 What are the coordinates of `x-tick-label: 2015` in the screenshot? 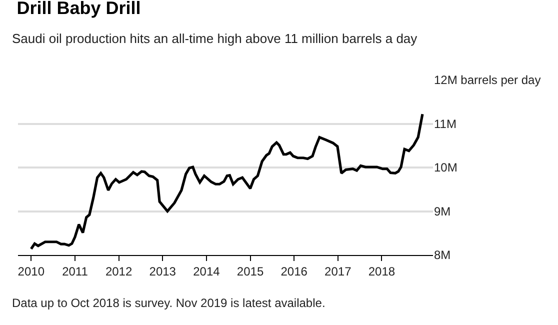 It's located at (250, 271).